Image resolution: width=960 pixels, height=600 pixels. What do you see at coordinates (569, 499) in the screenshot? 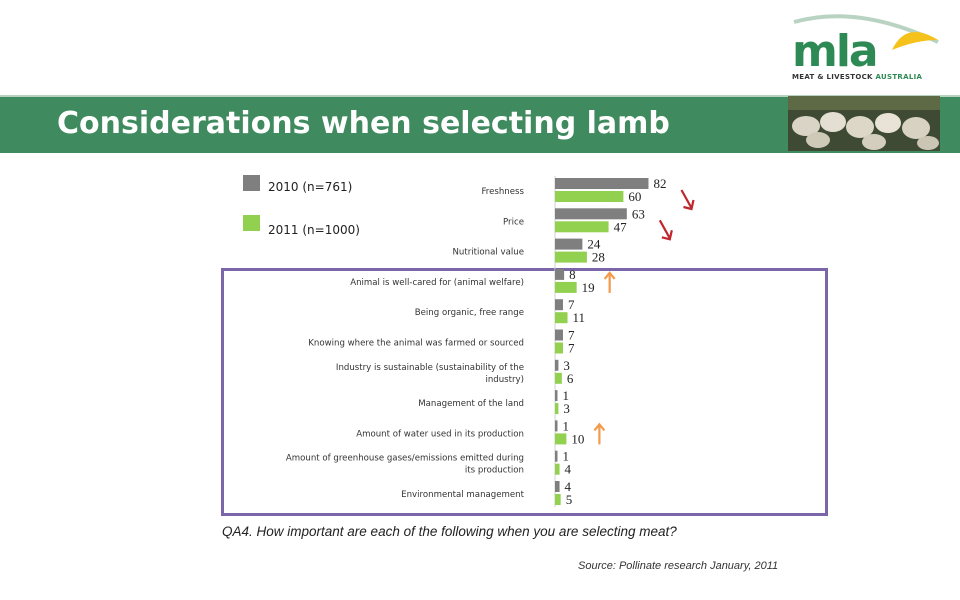
I see `data-label-2011: 5` at bounding box center [569, 499].